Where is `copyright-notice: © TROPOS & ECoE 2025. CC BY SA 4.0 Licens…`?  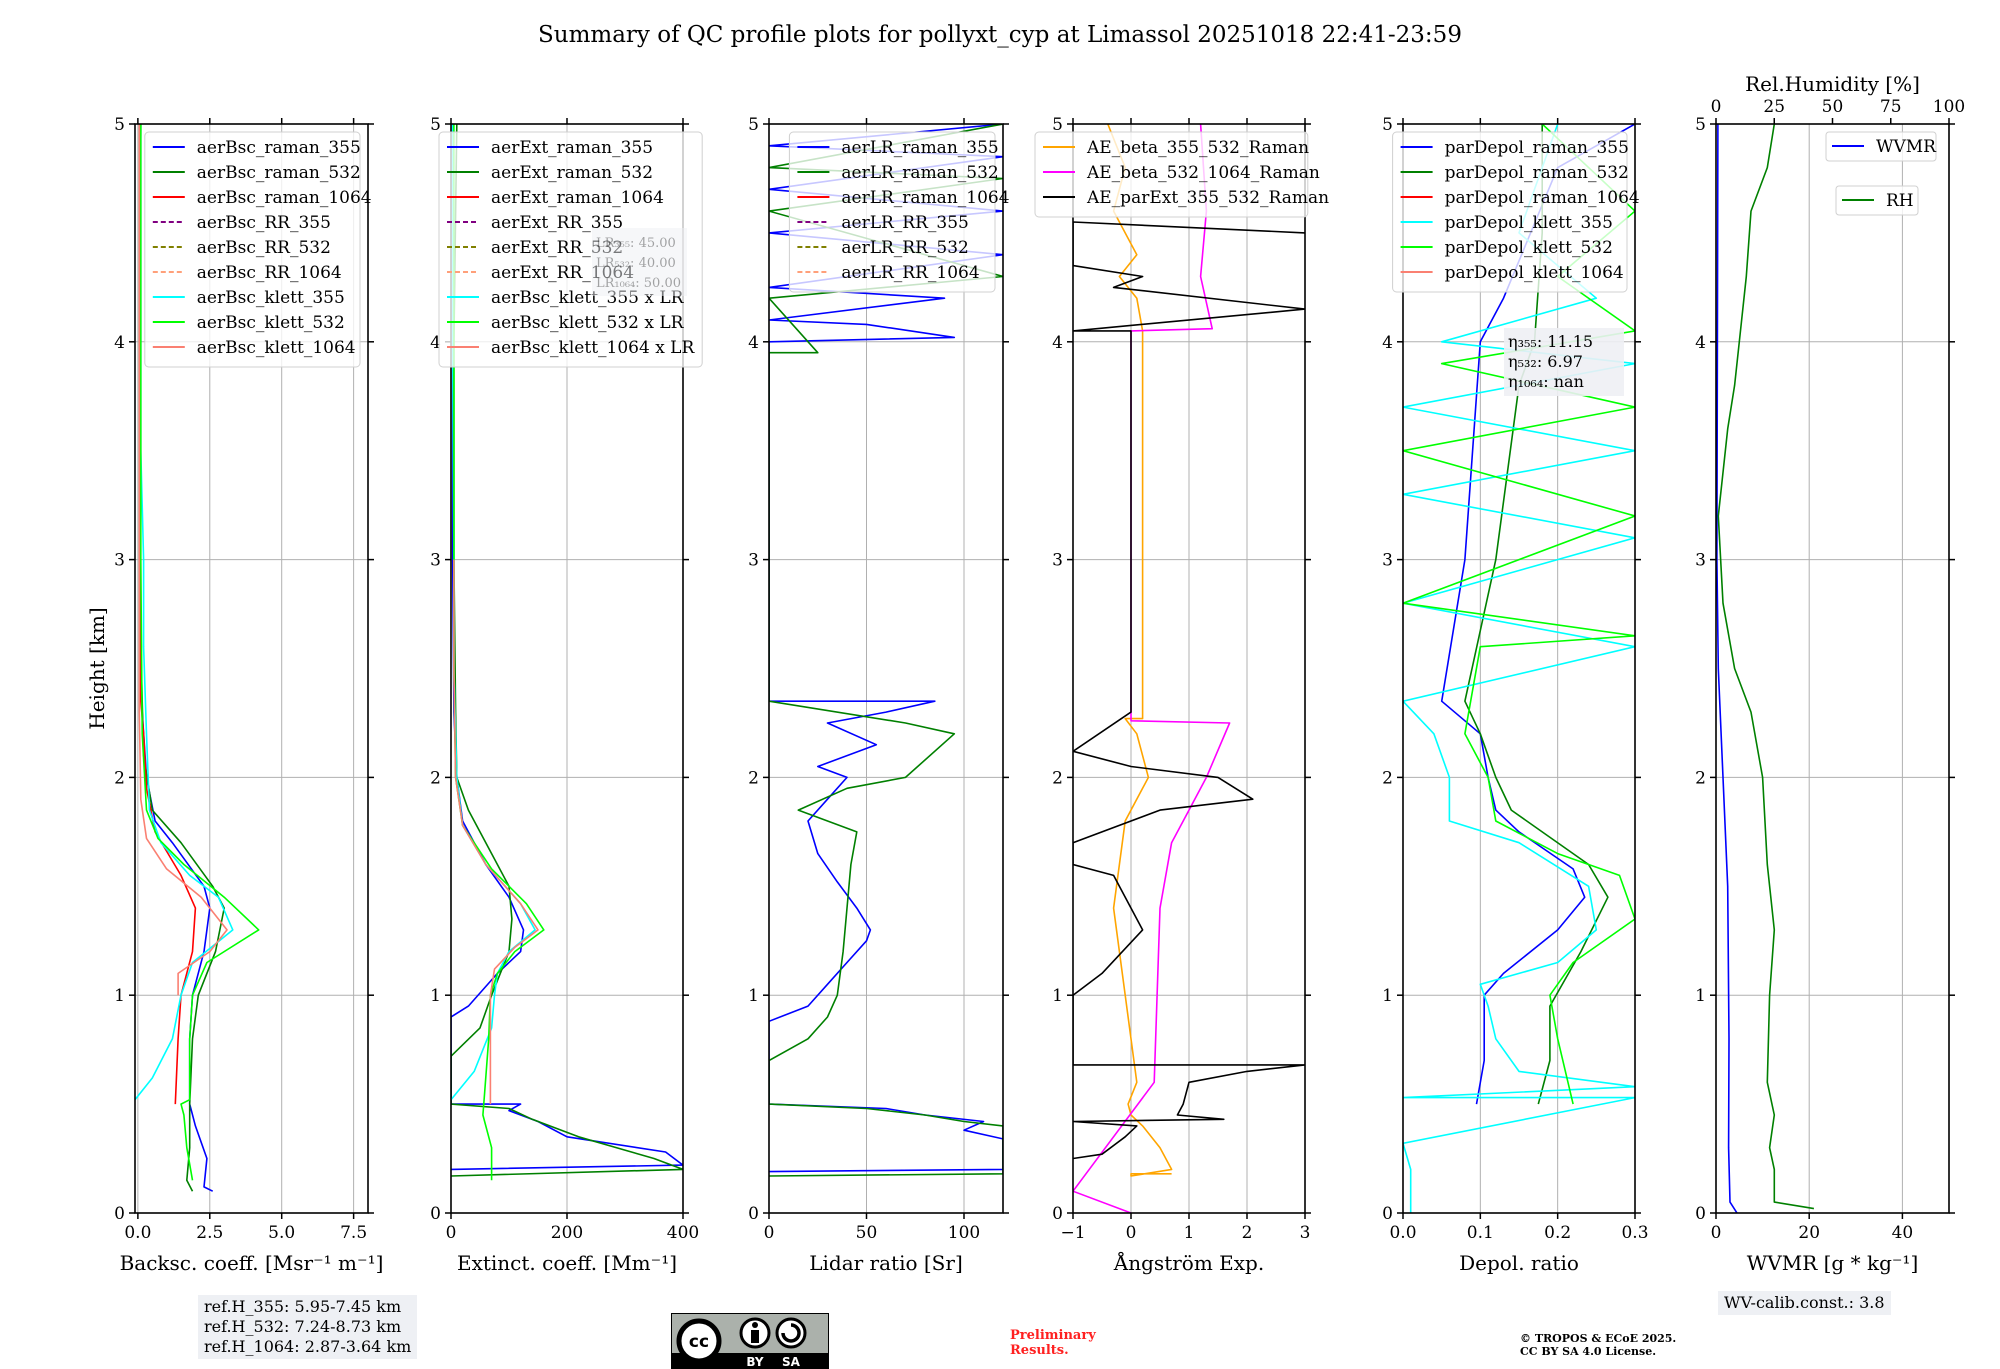
copyright-notice: © TROPOS & ECoE 2025. CC BY SA 4.0 Licens… is located at coordinates (1598, 1345).